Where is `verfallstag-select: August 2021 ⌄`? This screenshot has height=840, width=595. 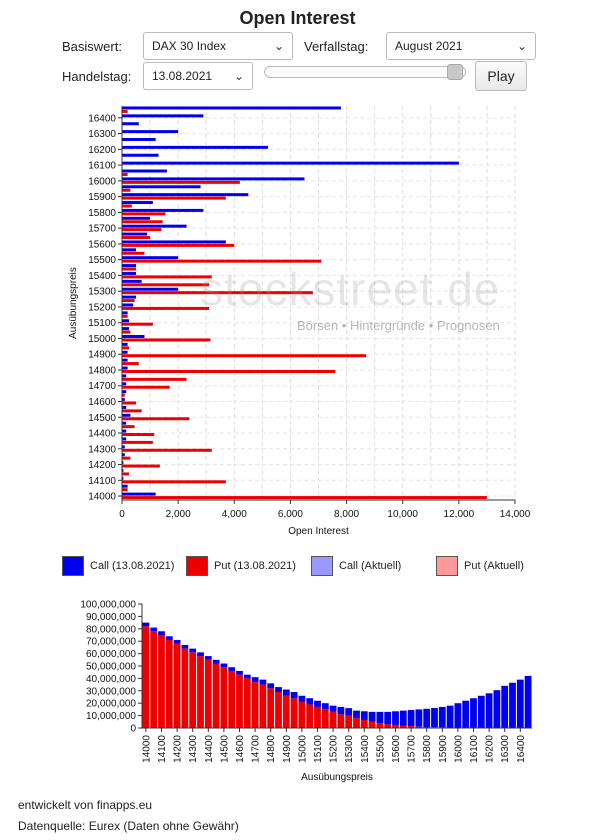
verfallstag-select: August 2021 ⌄ is located at coordinates (461, 46).